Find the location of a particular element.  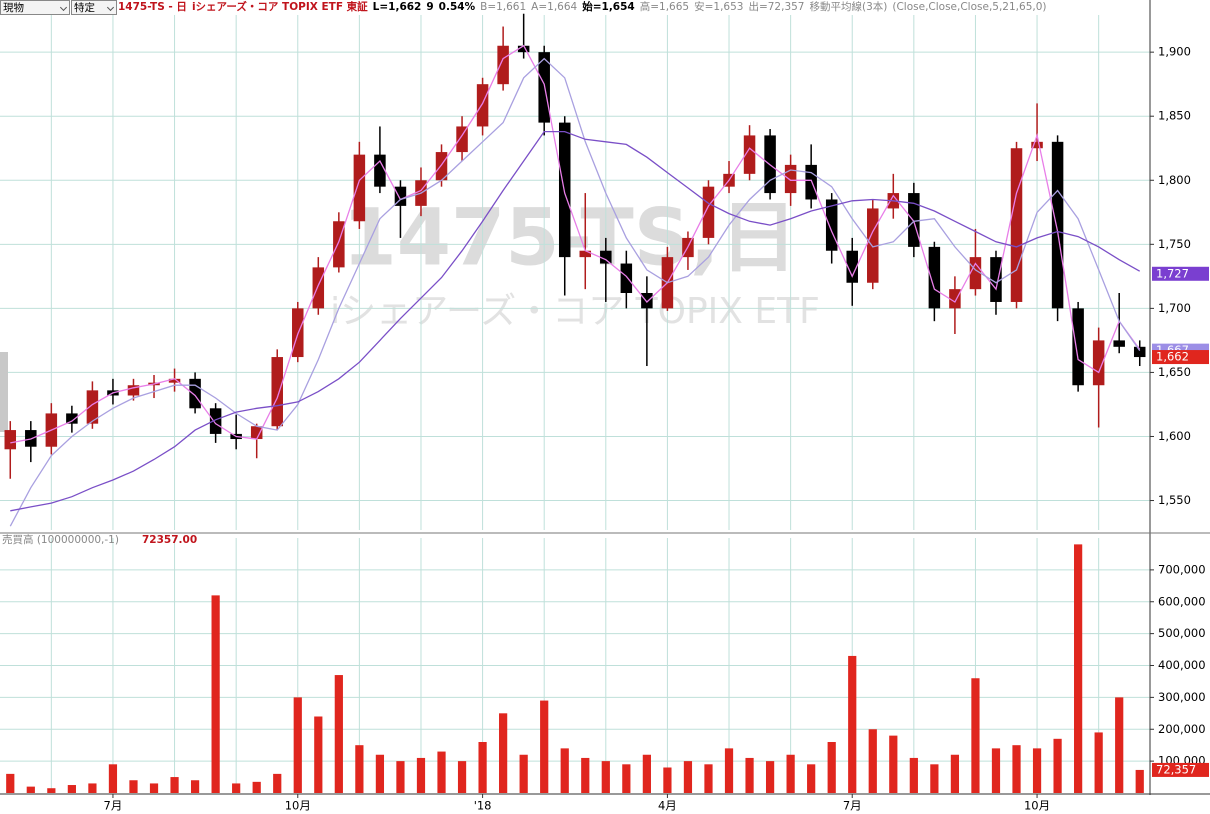

x-tick-label: '18 is located at coordinates (483, 806).